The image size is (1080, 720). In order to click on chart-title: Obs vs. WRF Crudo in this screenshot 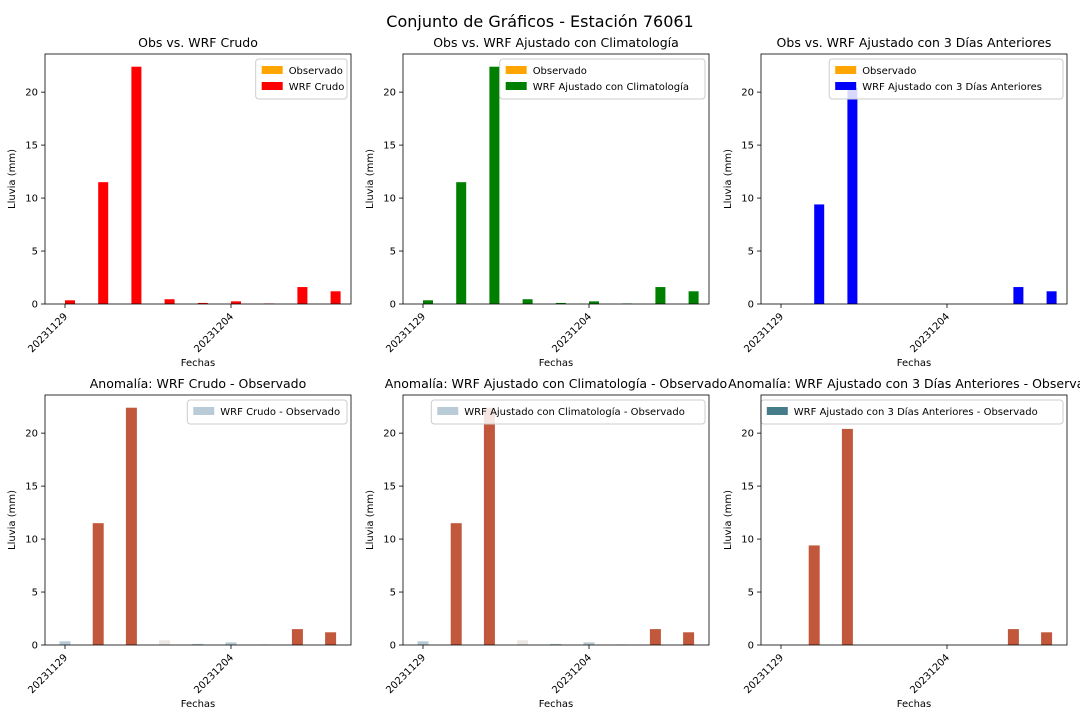, I will do `click(198, 42)`.